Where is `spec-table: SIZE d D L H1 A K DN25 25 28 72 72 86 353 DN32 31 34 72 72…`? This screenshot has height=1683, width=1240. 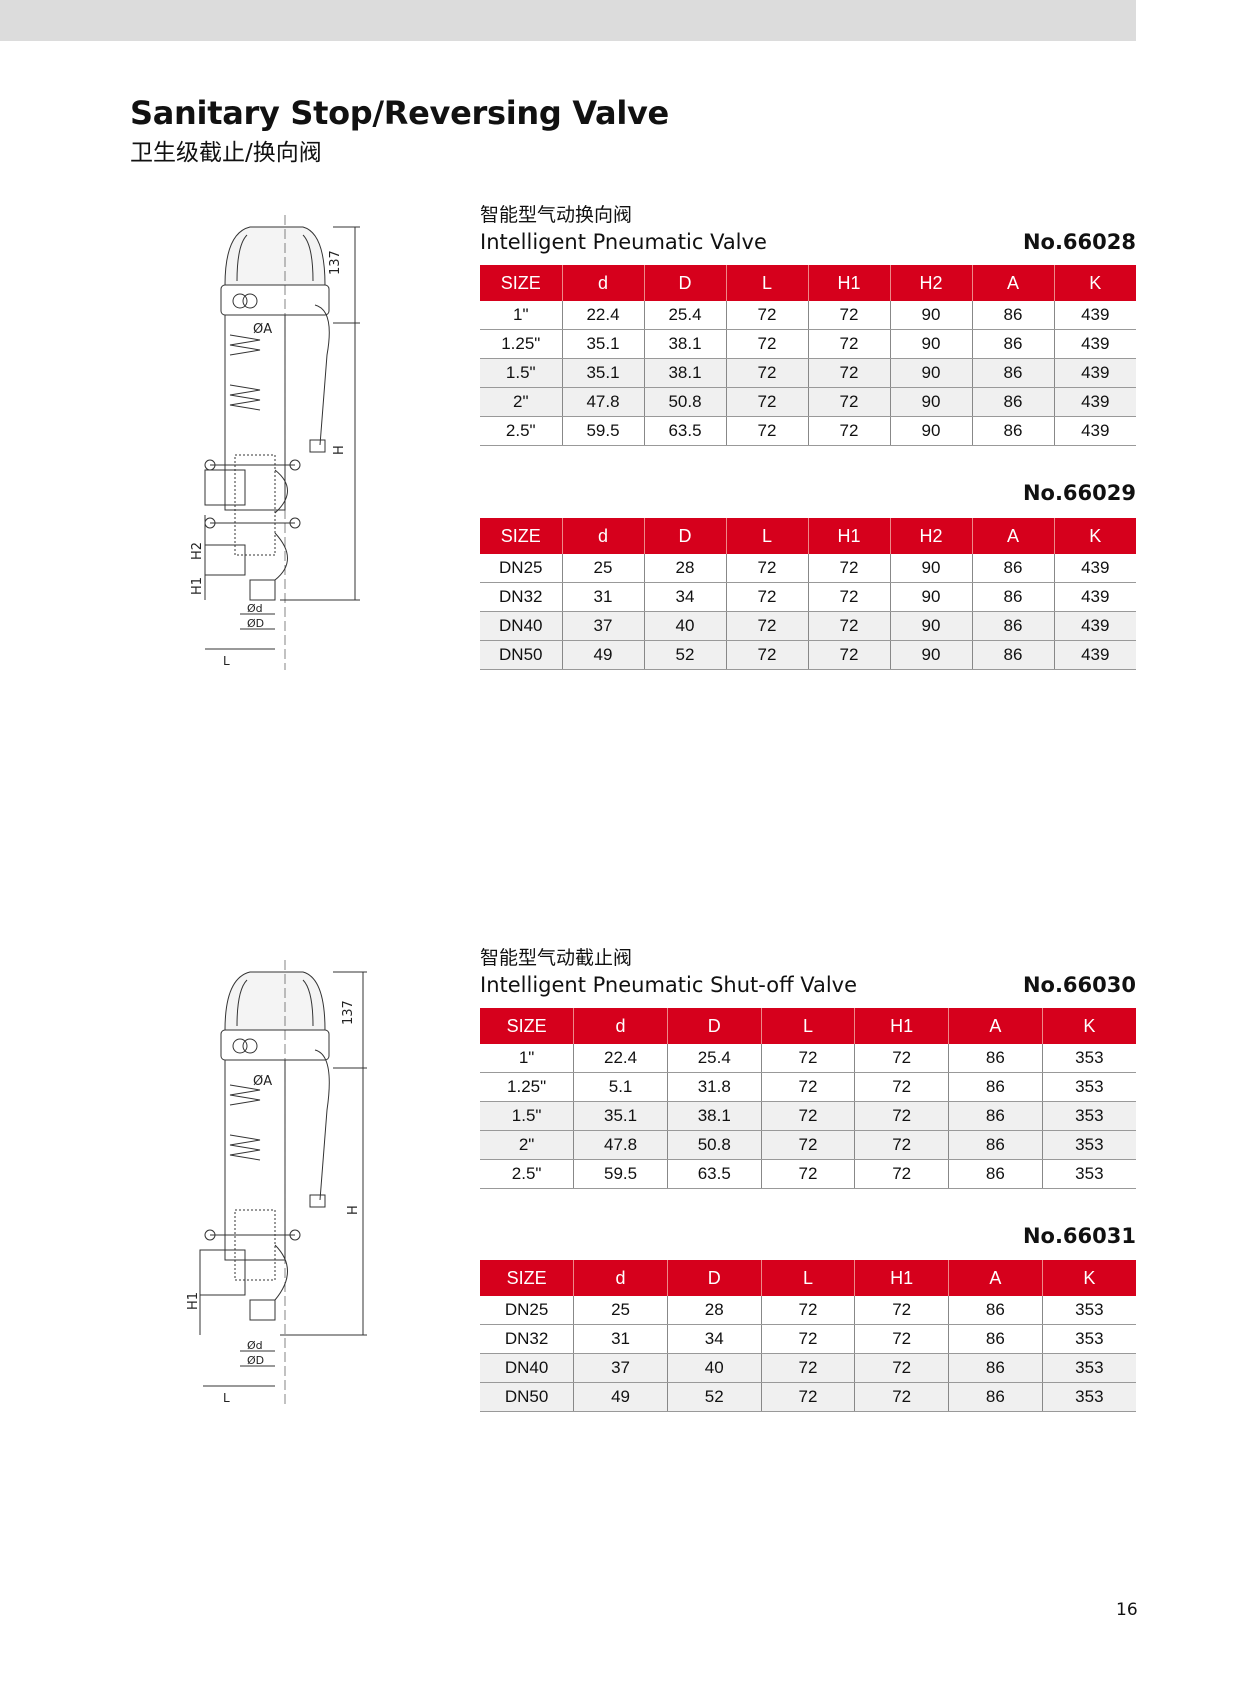 spec-table: SIZE d D L H1 A K DN25 25 28 72 72 86 353 DN32 31 34 72 72… is located at coordinates (808, 1336).